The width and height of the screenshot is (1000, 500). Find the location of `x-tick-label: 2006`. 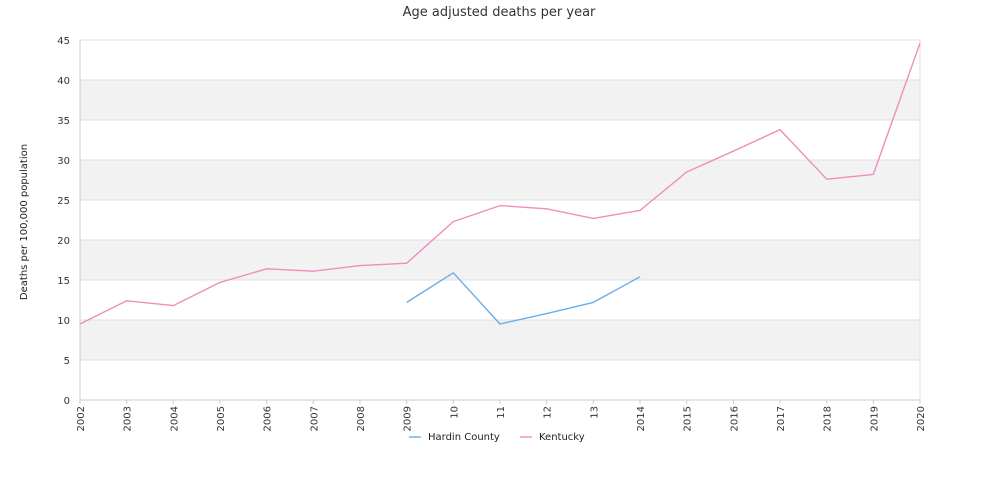

x-tick-label: 2006 is located at coordinates (268, 418).